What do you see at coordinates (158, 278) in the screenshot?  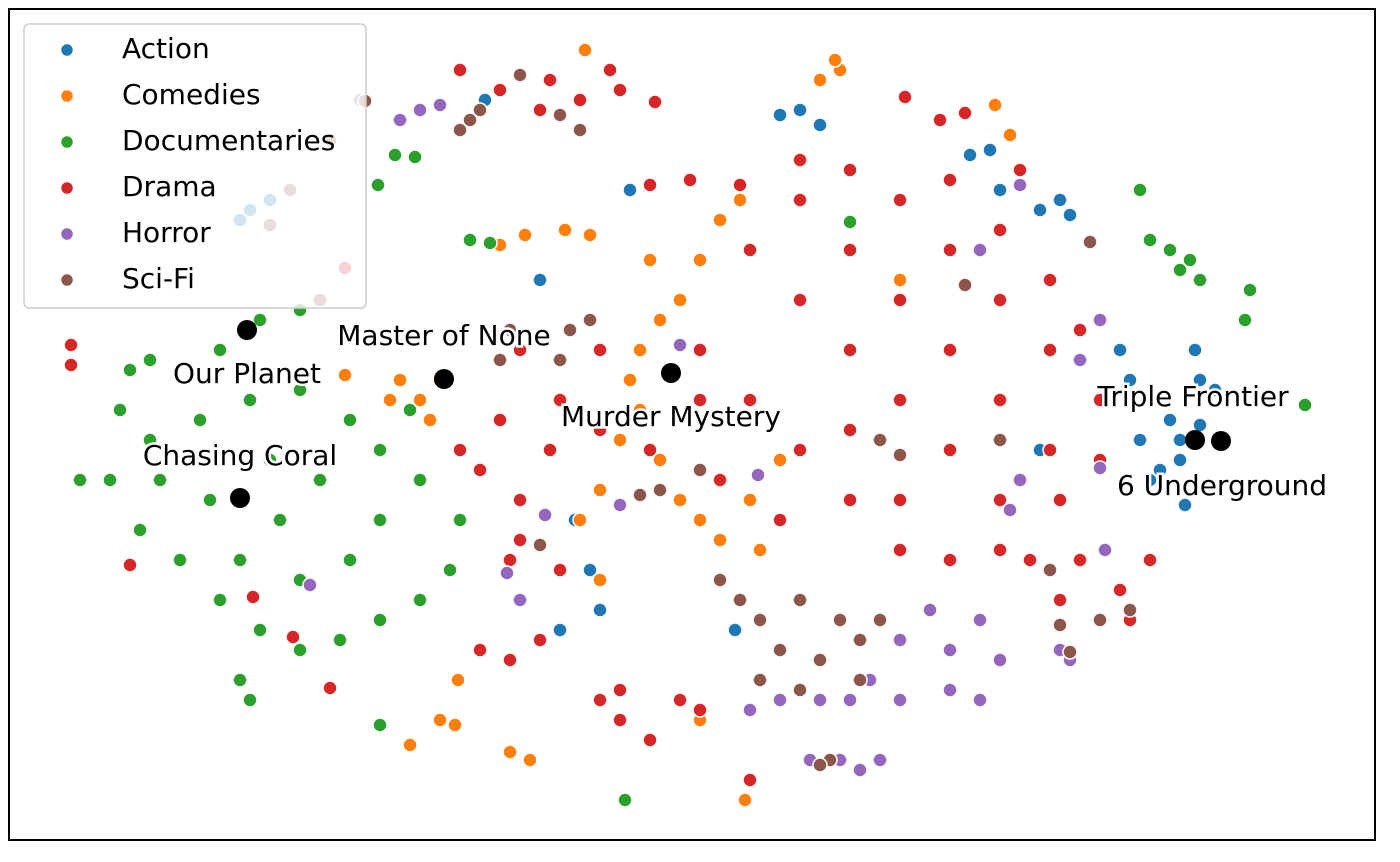 I see `legend-label: Sci-Fi` at bounding box center [158, 278].